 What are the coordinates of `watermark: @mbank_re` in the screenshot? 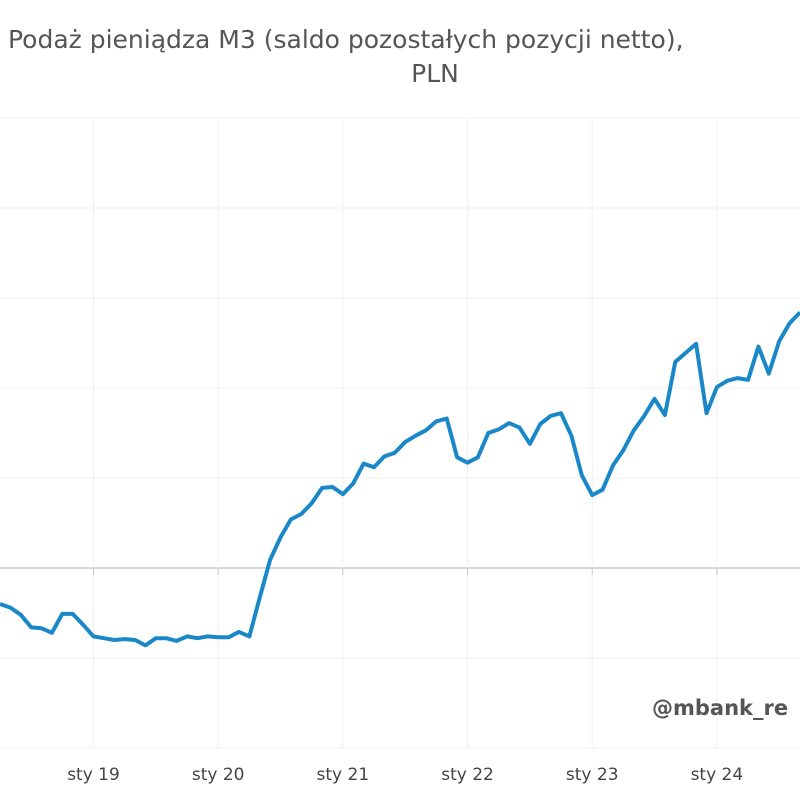 It's located at (720, 708).